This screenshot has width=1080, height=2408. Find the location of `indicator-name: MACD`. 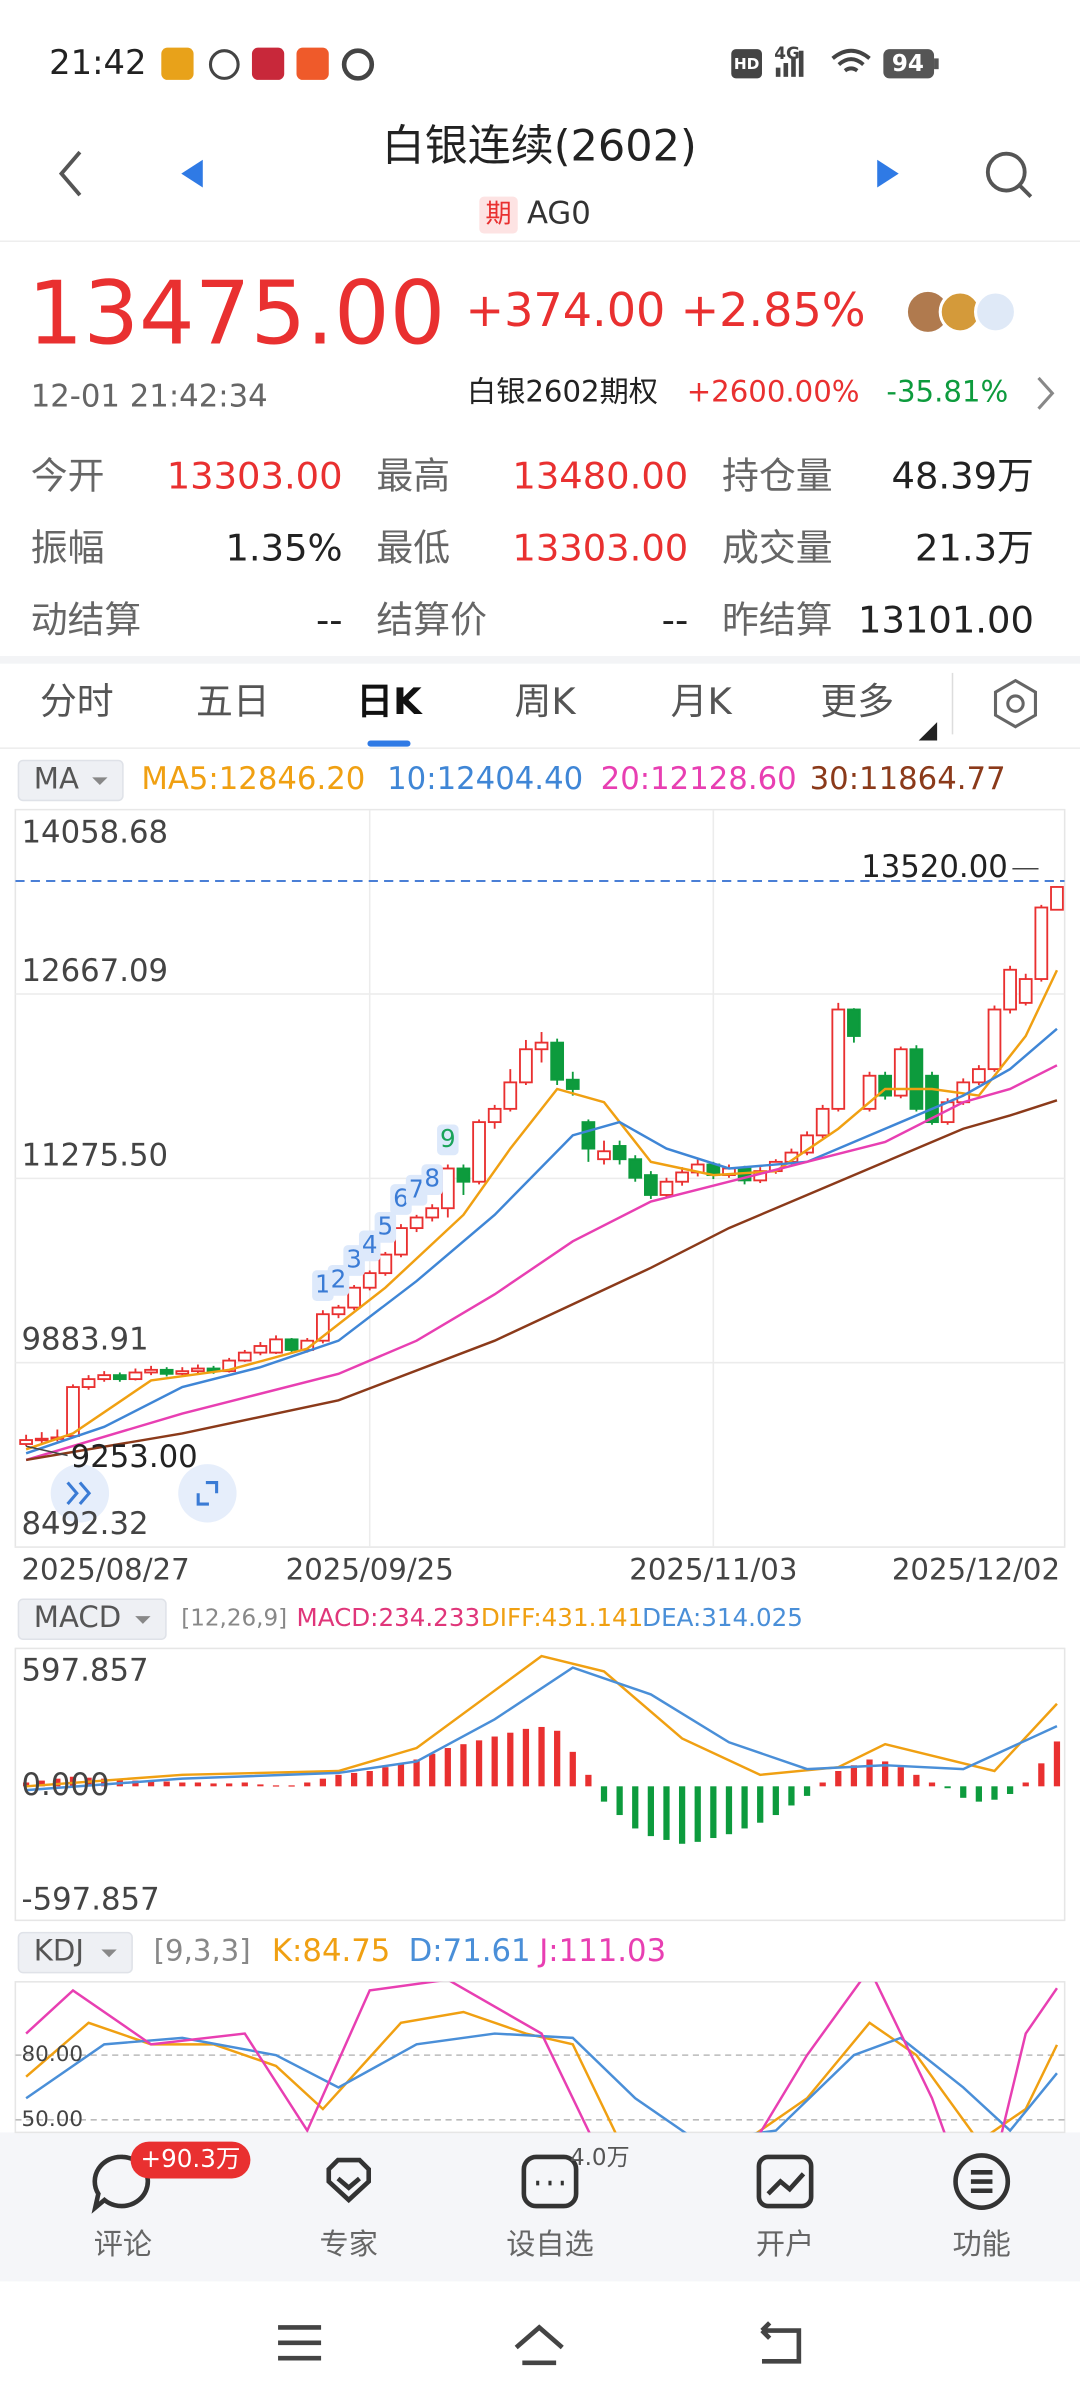

indicator-name: MACD is located at coordinates (77, 1617).